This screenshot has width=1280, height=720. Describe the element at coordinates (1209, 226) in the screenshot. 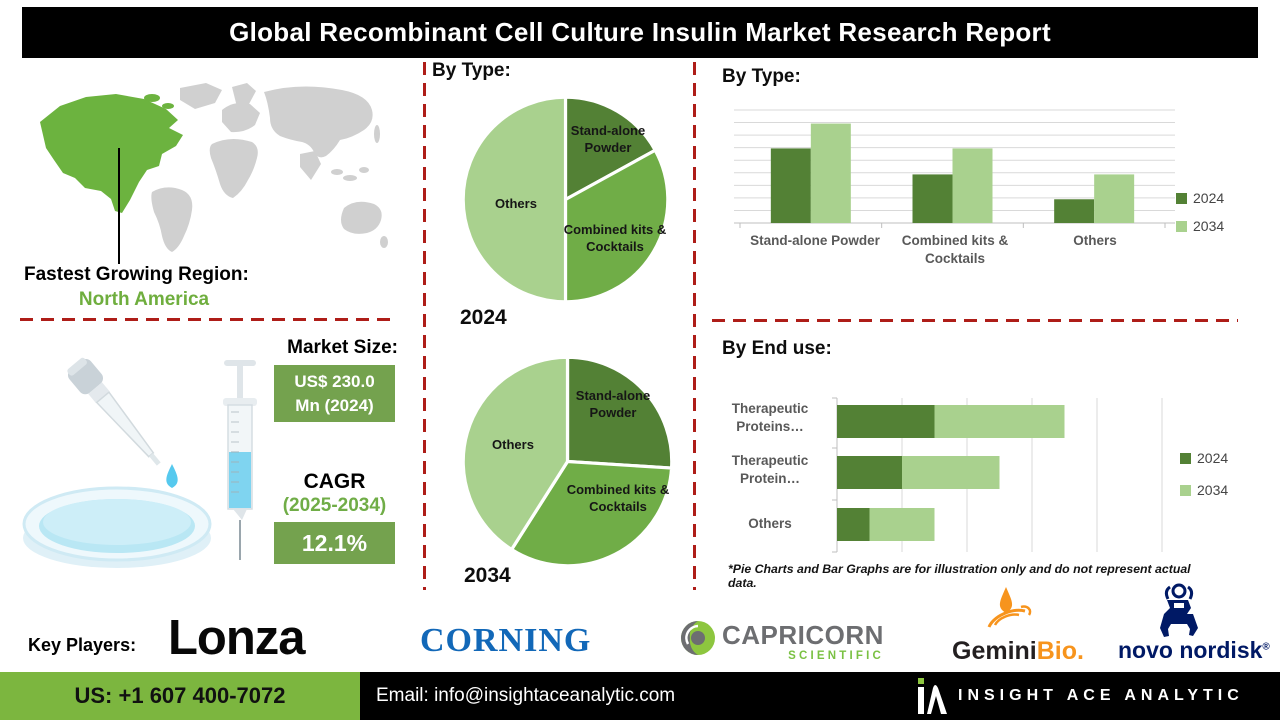

I see `legend-label-2034: 2034` at that location.